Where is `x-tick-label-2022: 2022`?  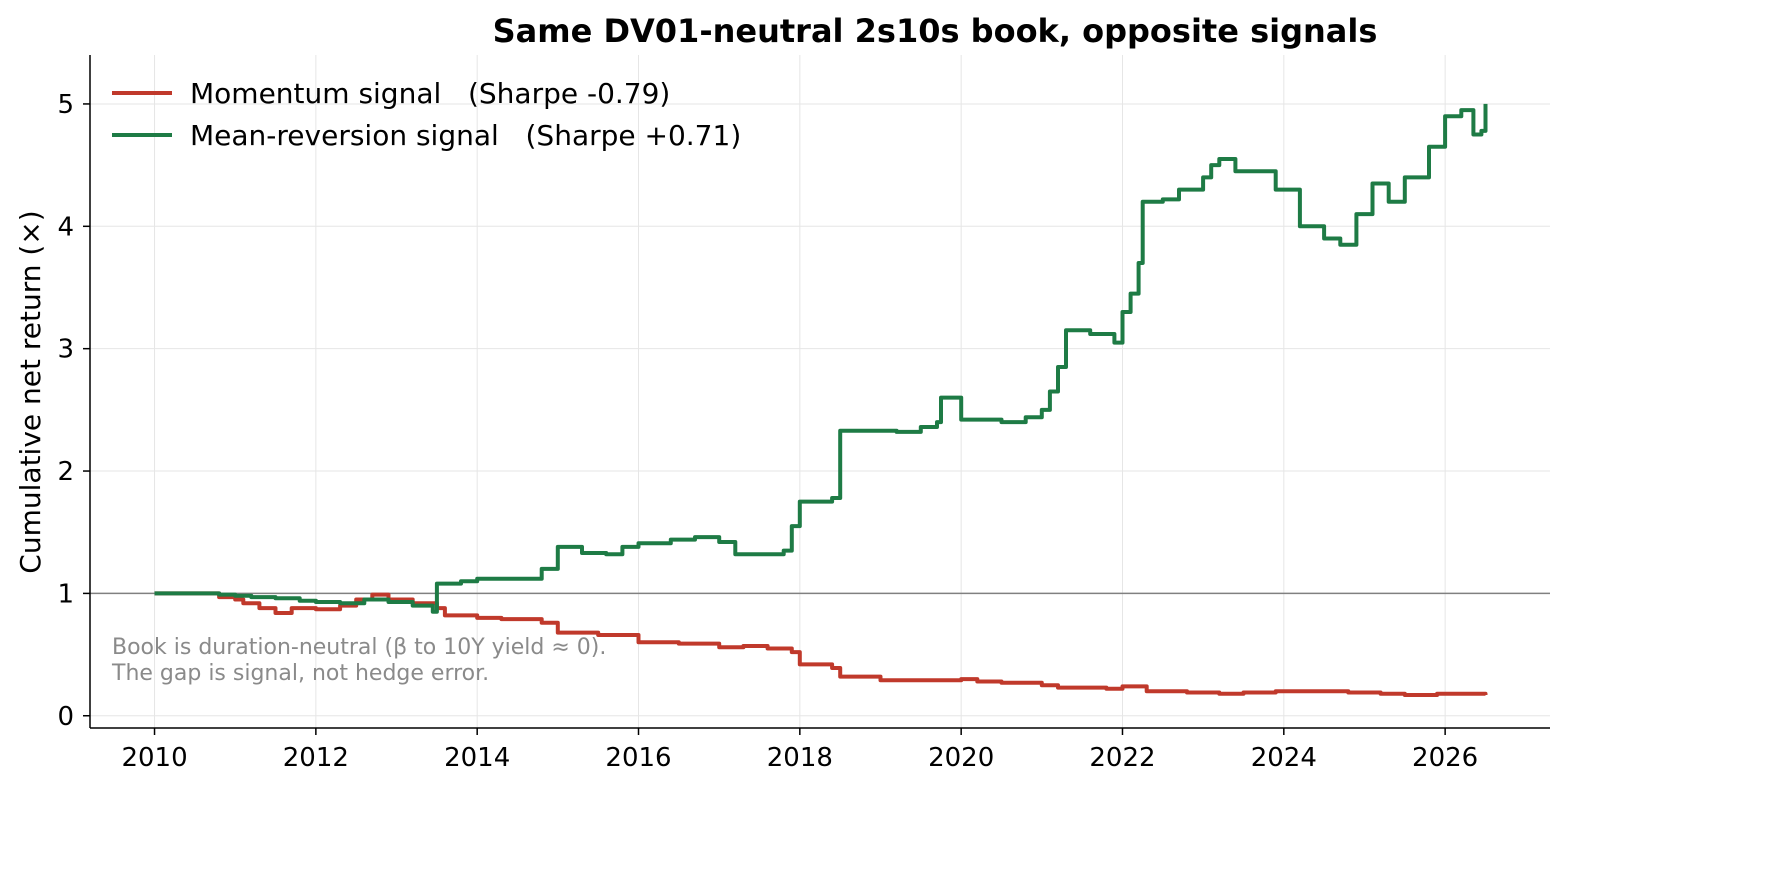
x-tick-label-2022: 2022 is located at coordinates (1122, 758).